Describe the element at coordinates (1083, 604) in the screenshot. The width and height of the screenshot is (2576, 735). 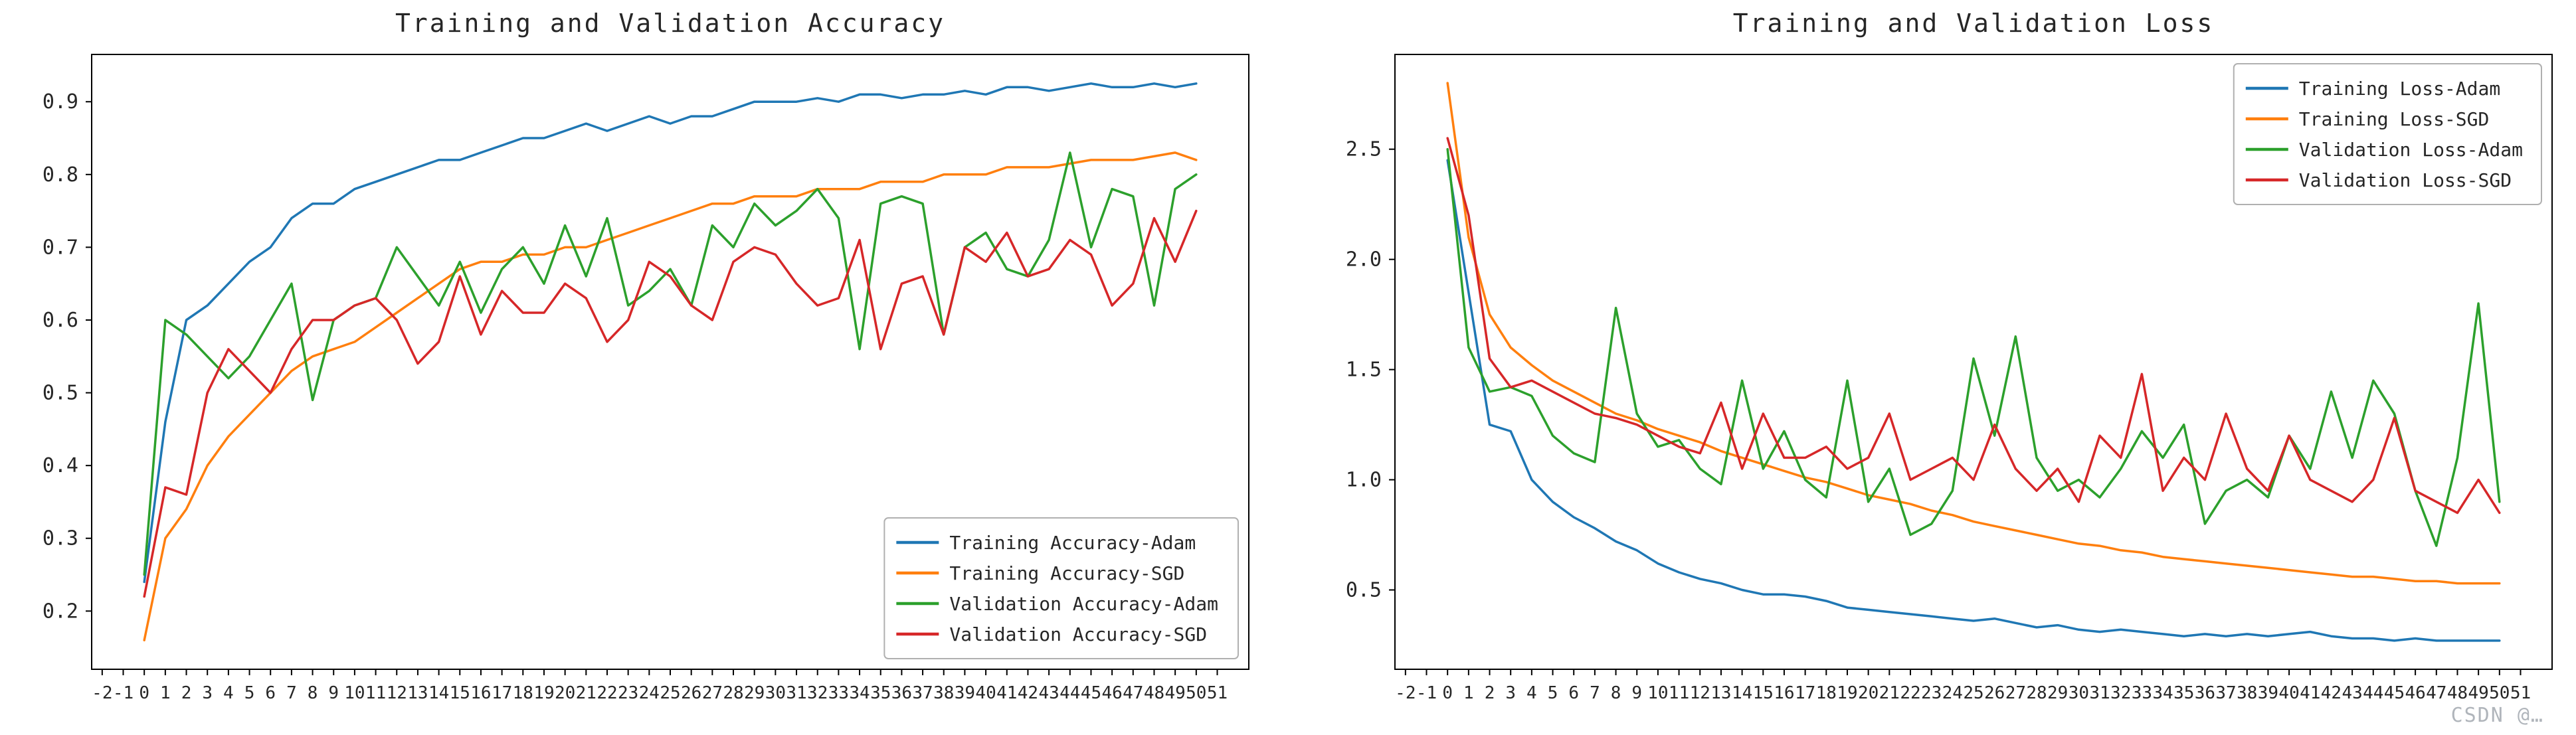
I see `legend-label-2: Validation Accuracy-Adam` at that location.